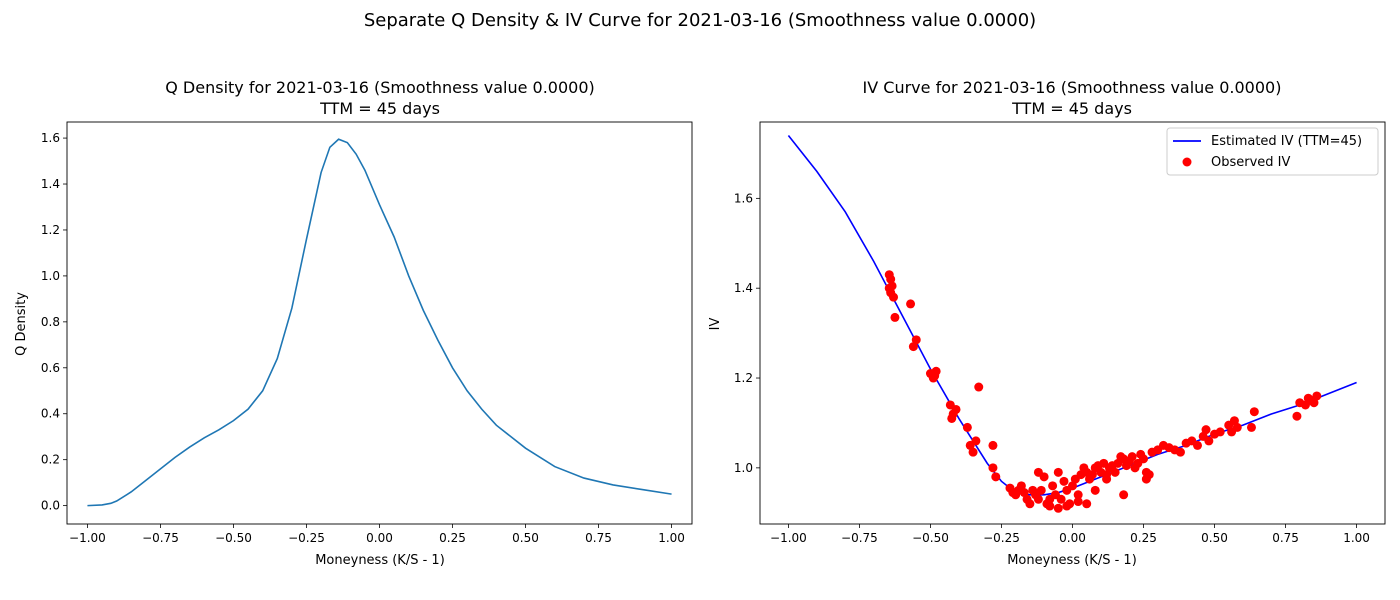 This screenshot has height=600, width=1400. Describe the element at coordinates (743, 288) in the screenshot. I see `iv-curve-y-tick-label: 1.4` at that location.